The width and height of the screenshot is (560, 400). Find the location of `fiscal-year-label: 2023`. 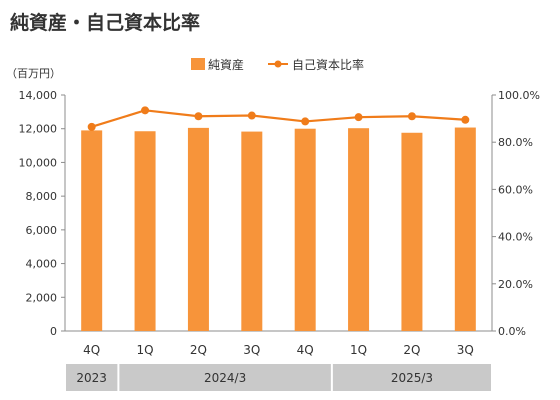

fiscal-year-label: 2023 is located at coordinates (91, 378).